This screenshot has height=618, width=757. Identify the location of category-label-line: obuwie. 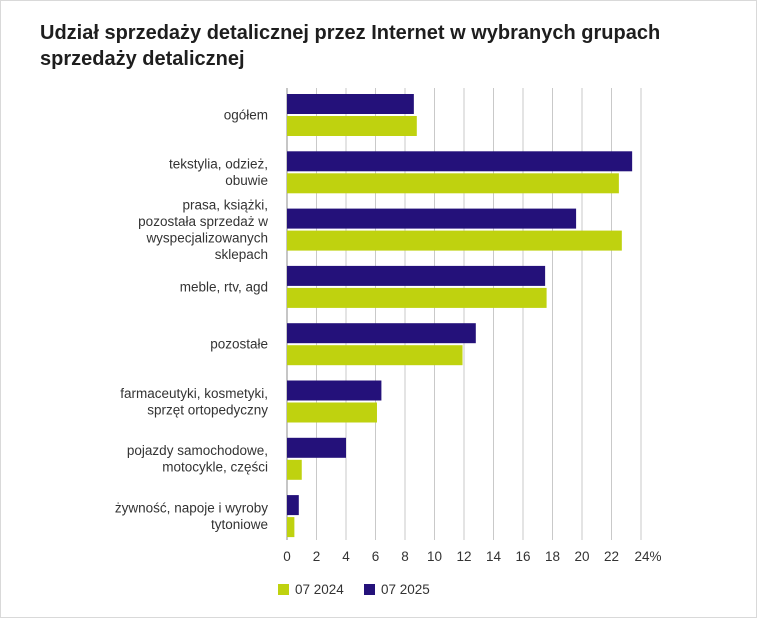
(246, 180).